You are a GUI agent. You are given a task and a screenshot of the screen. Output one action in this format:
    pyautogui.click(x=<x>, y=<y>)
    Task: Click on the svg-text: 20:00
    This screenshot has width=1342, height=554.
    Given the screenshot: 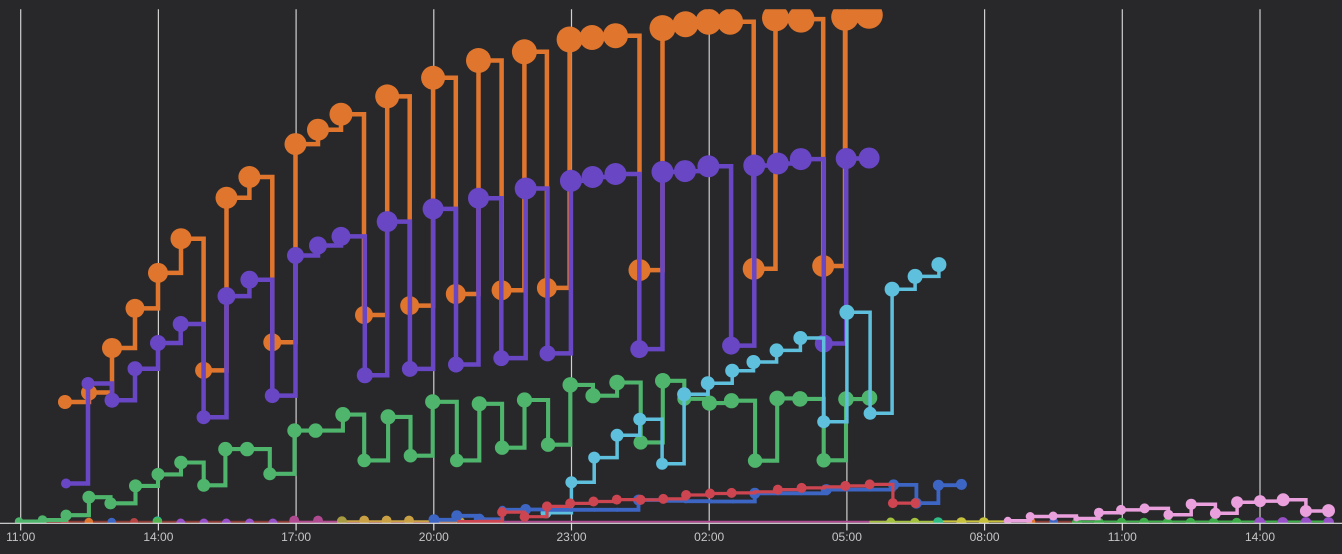 What is the action you would take?
    pyautogui.click(x=434, y=537)
    